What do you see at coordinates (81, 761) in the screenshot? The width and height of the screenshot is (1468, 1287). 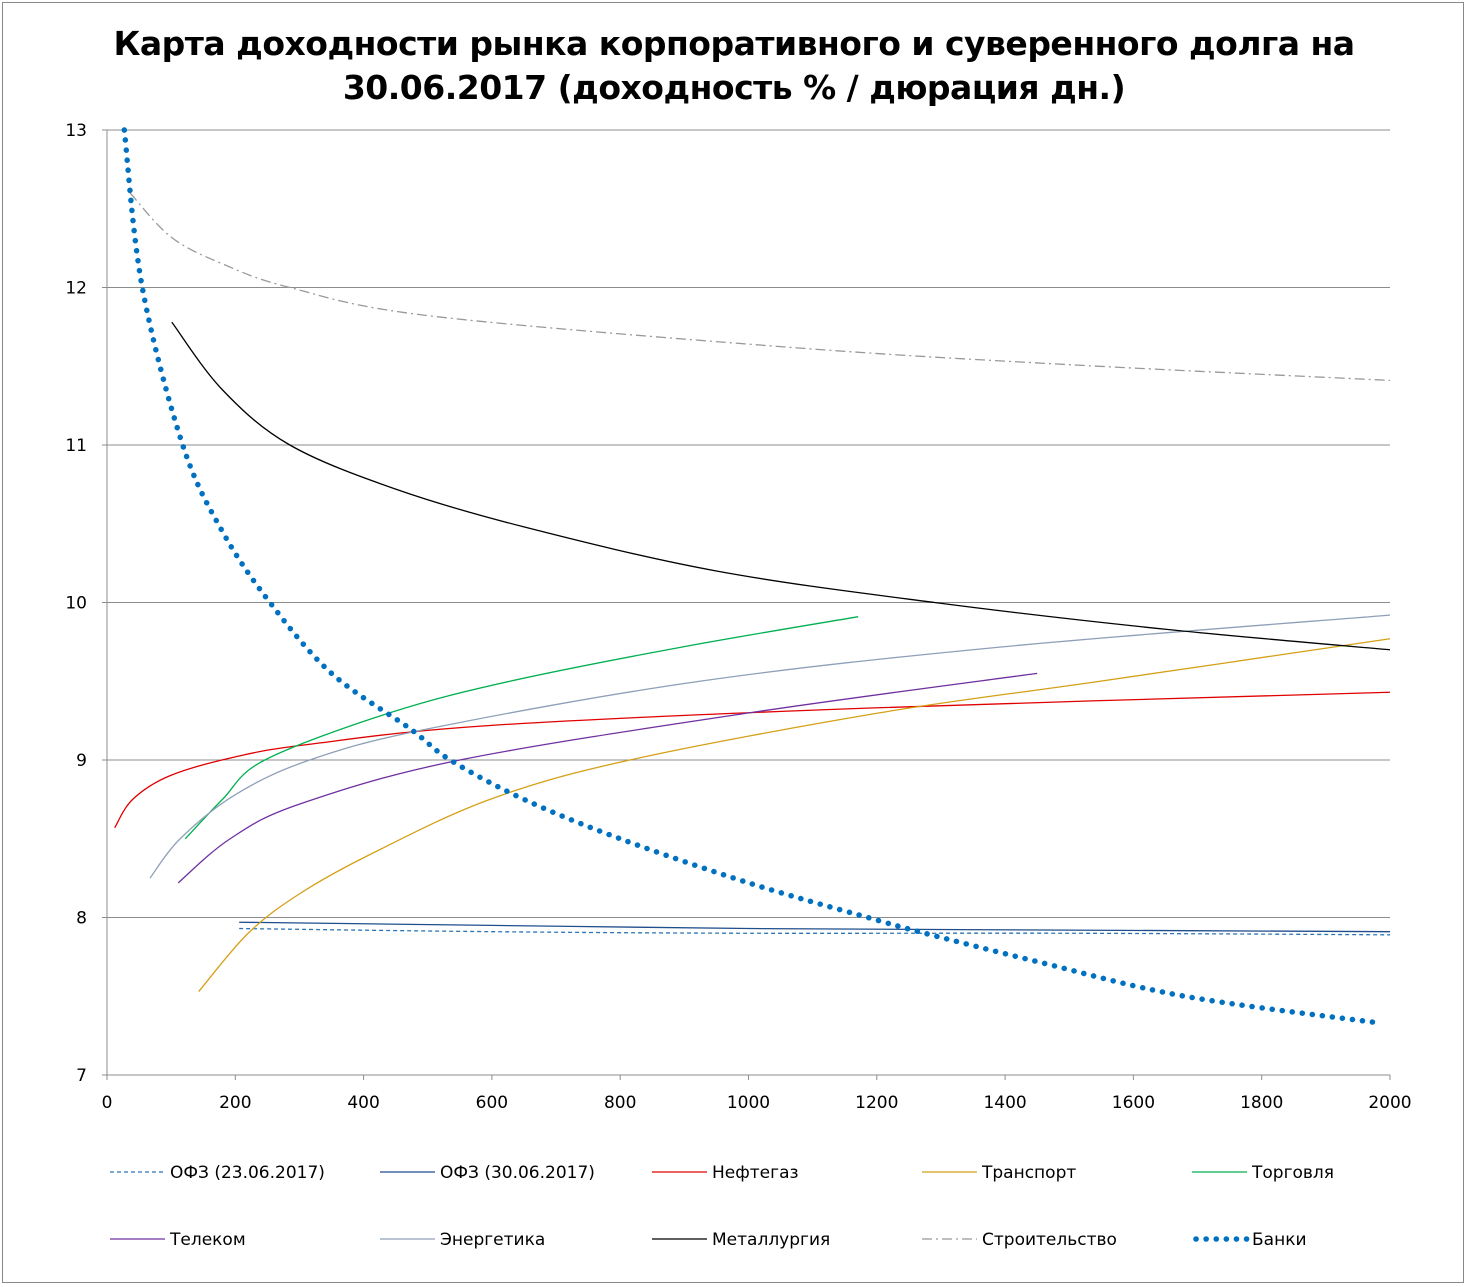 I see `y-tick-label: 9` at bounding box center [81, 761].